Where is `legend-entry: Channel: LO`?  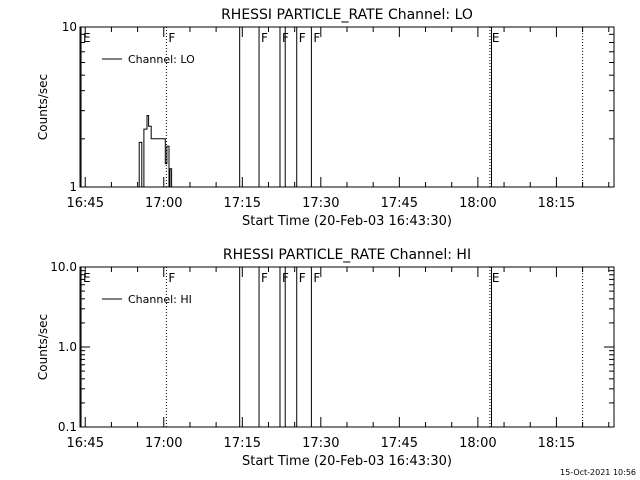
legend-entry: Channel: LO is located at coordinates (161, 59).